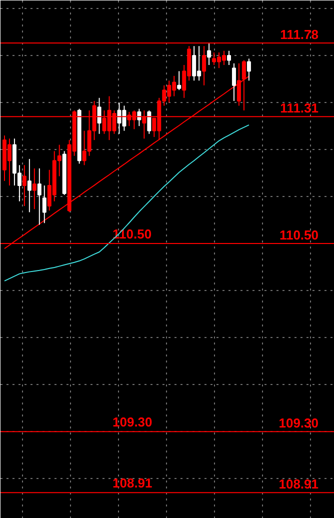  I want to click on annotation: 111.78, so click(299, 34).